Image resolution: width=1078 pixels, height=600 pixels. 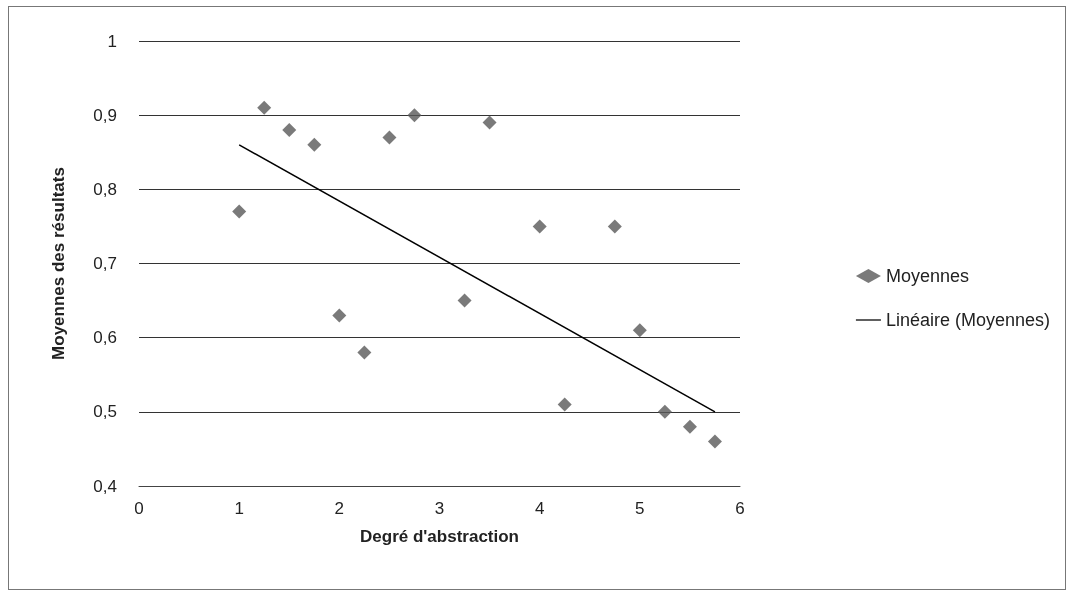 What do you see at coordinates (112, 41) in the screenshot?
I see `y-tick-label: 1` at bounding box center [112, 41].